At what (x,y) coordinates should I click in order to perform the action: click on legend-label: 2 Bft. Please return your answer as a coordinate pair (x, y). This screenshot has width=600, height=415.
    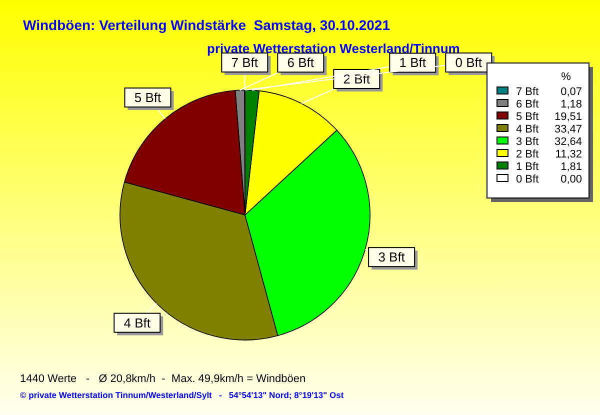
    Looking at the image, I should click on (527, 154).